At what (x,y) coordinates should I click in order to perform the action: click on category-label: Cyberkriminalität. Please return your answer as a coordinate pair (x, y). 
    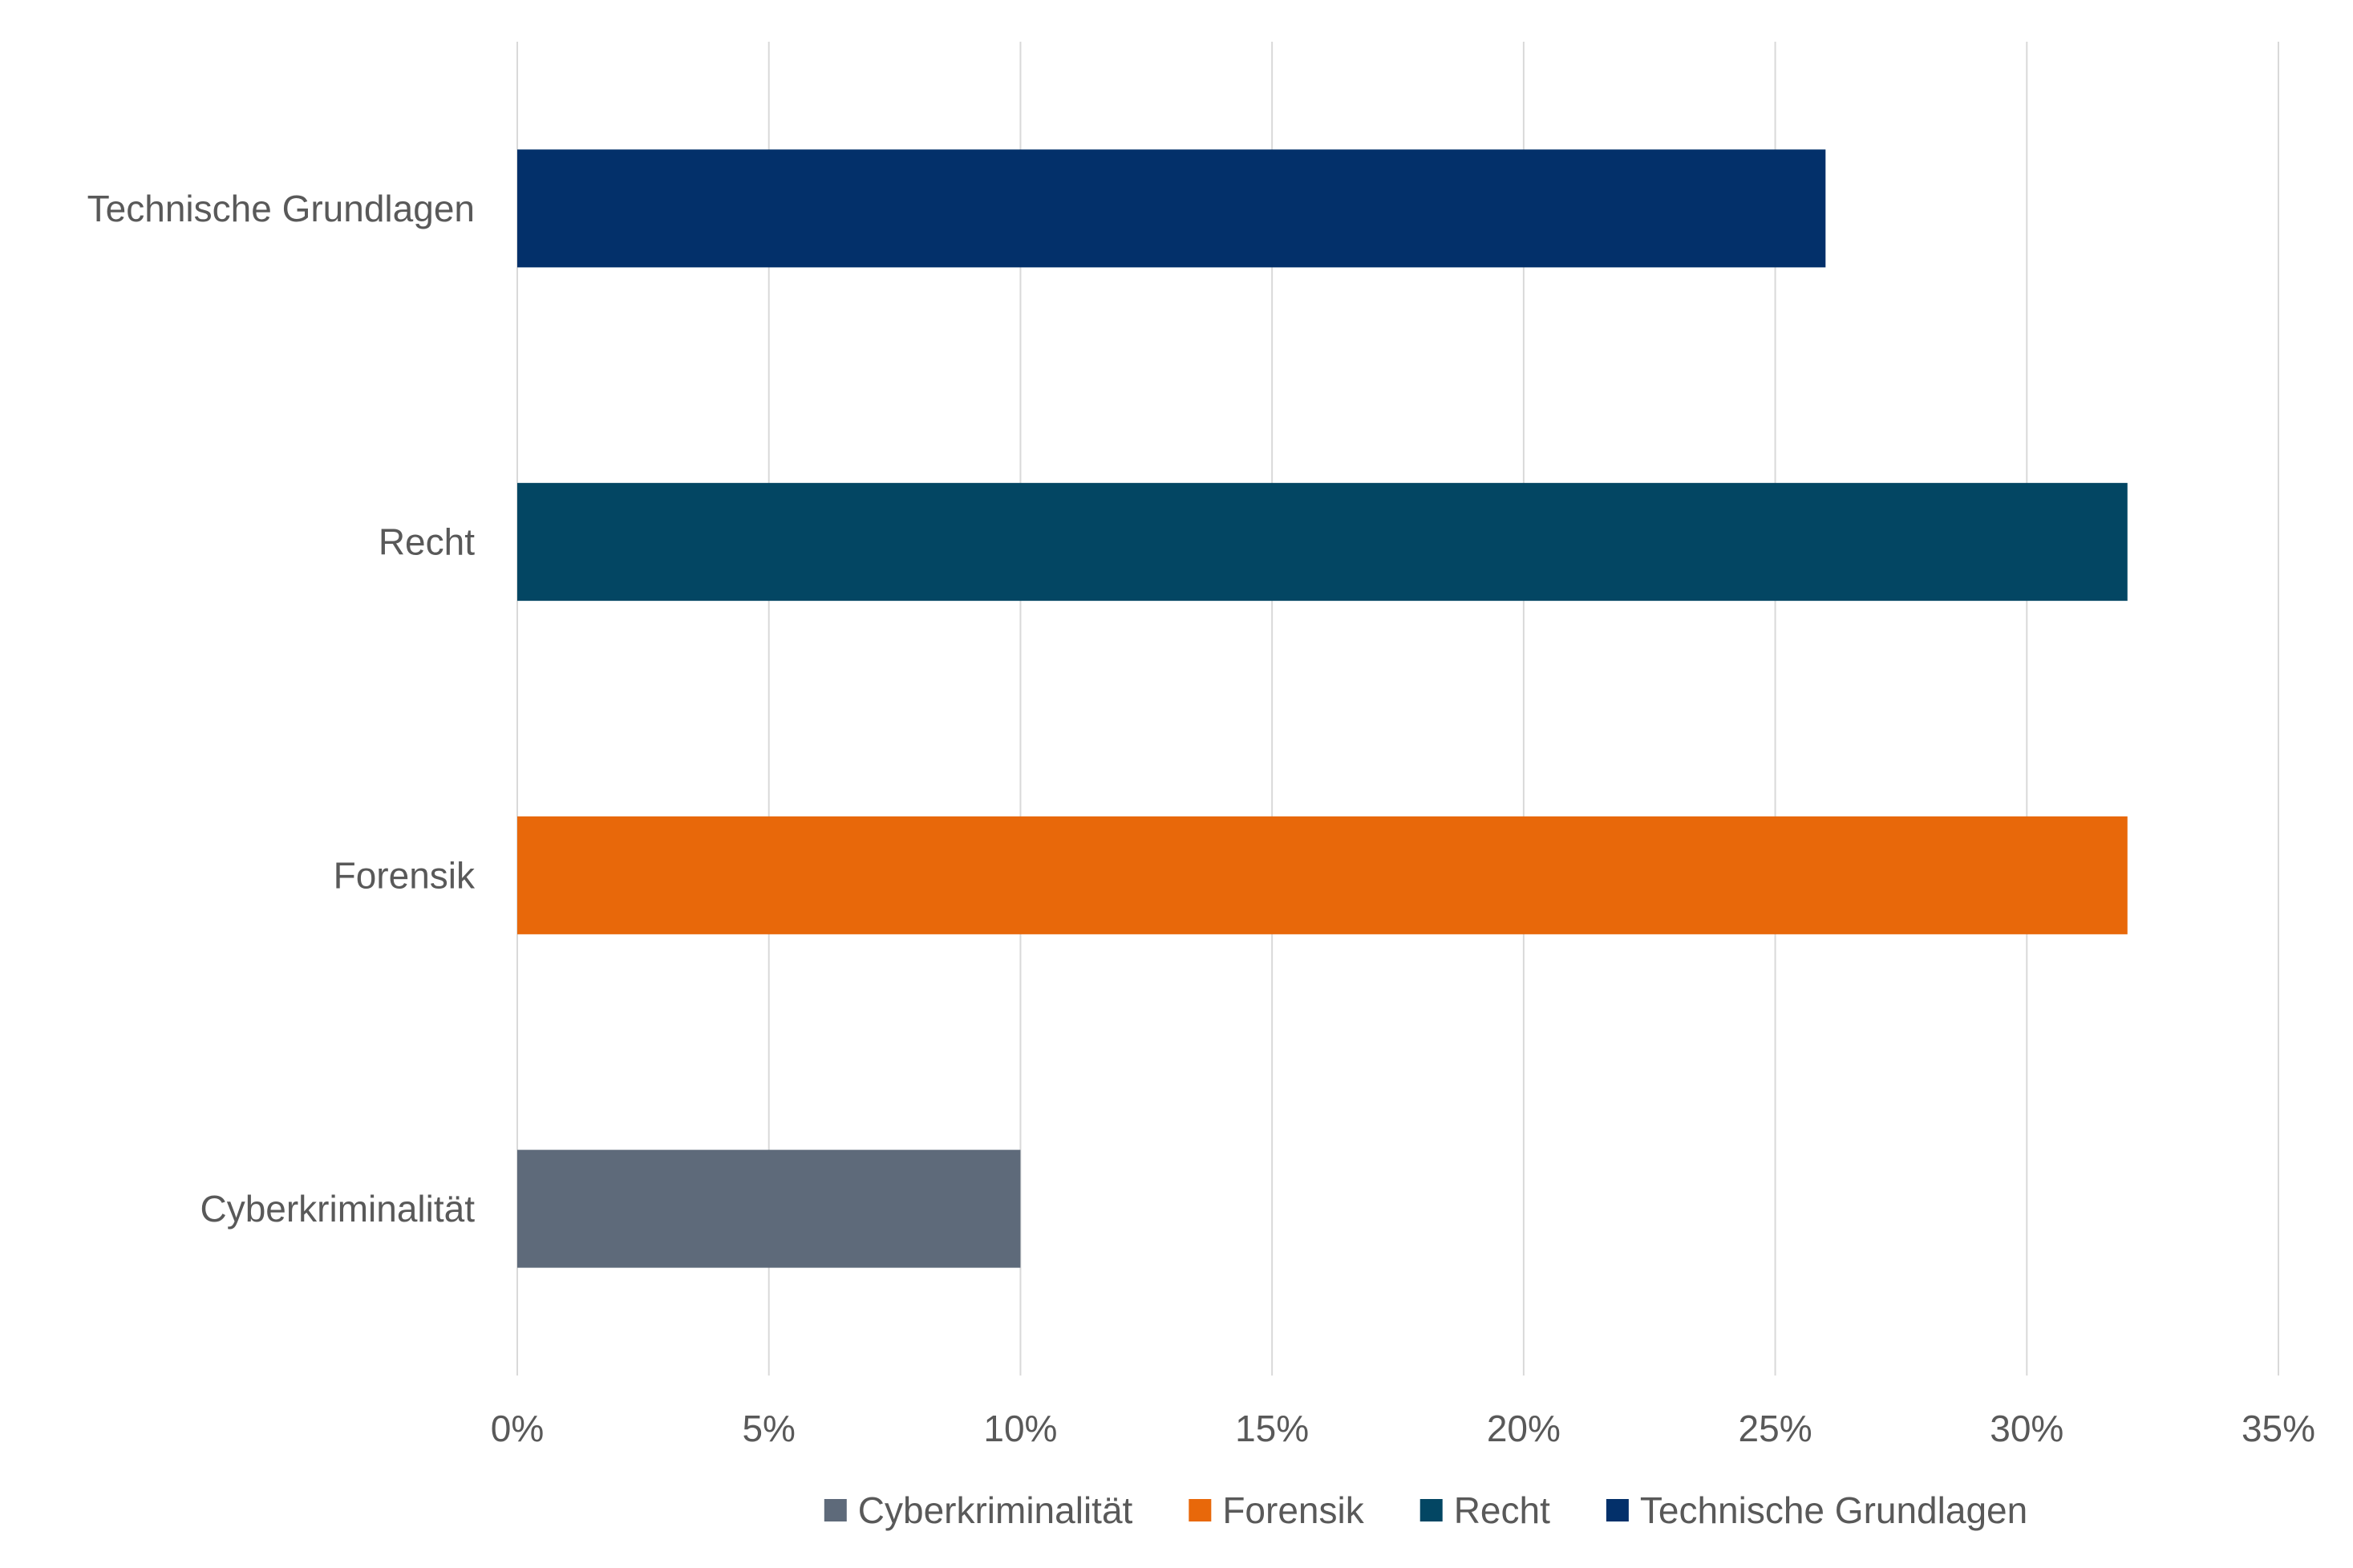
    Looking at the image, I should click on (337, 1209).